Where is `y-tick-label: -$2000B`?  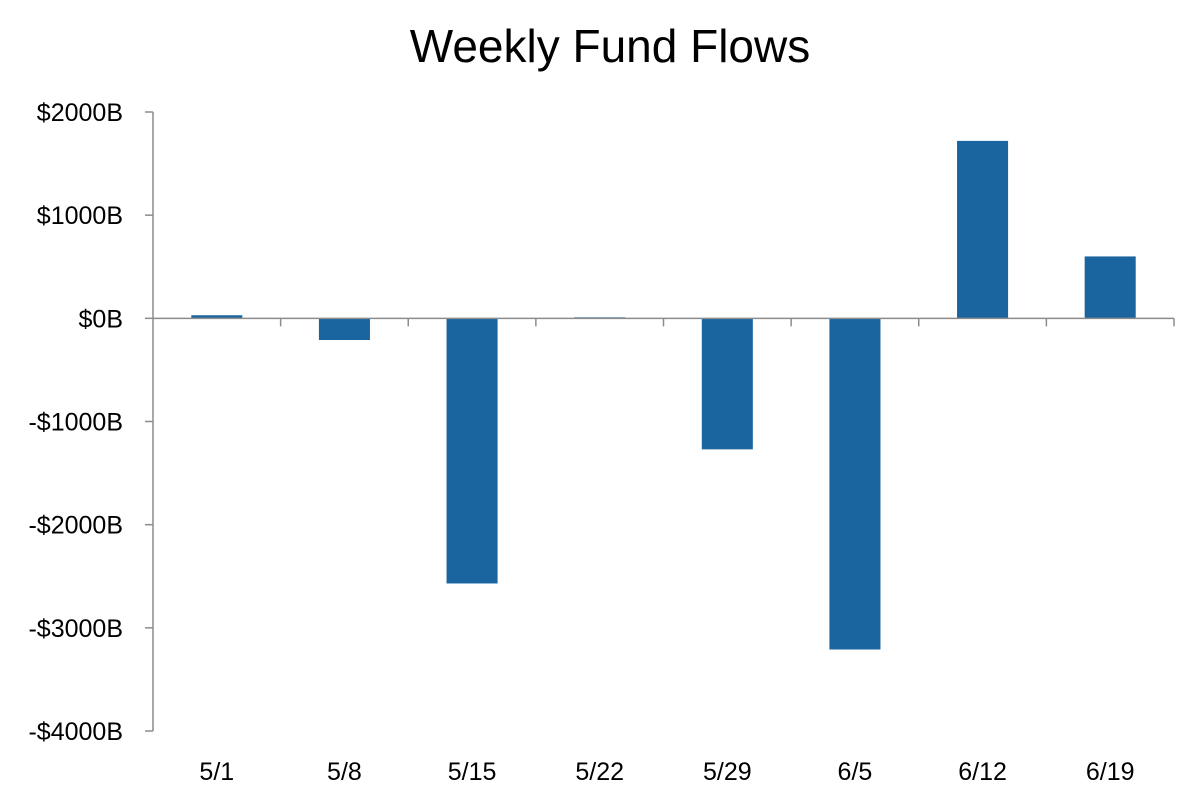
y-tick-label: -$2000B is located at coordinates (75, 526).